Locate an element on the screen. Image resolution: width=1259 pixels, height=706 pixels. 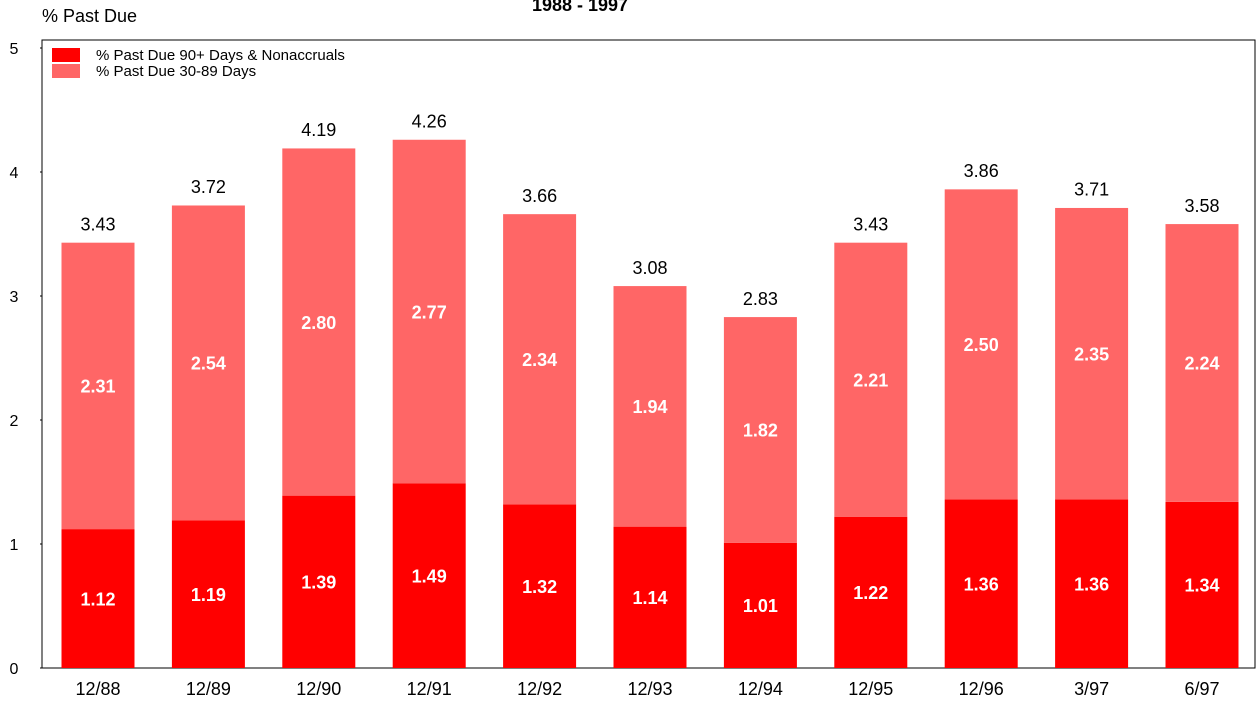
segment-label: 1.39 is located at coordinates (318, 583).